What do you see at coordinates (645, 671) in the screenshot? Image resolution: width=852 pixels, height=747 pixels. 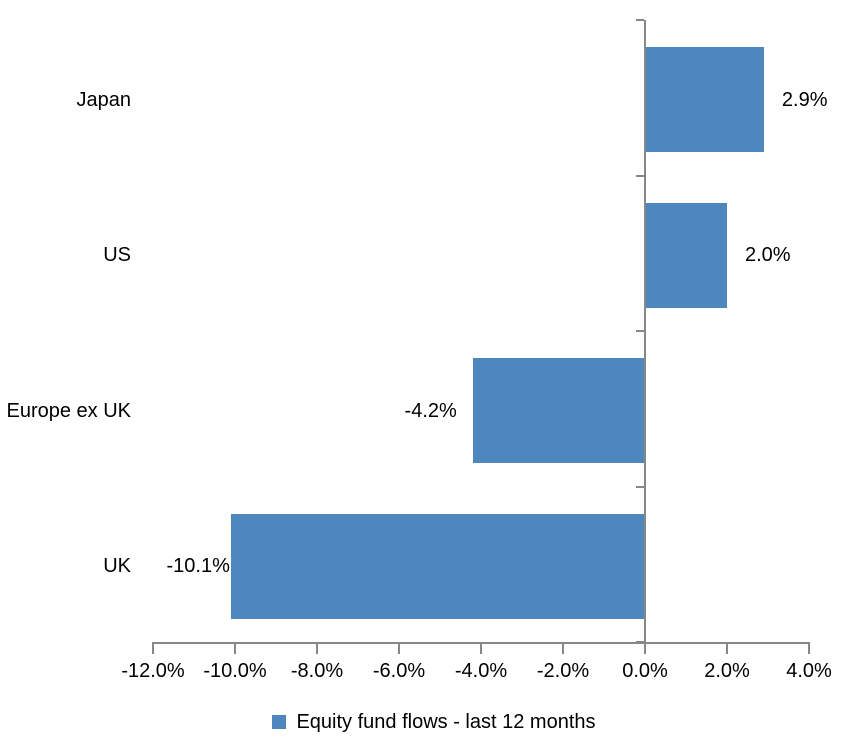 I see `x-tick-label: 0.0%` at bounding box center [645, 671].